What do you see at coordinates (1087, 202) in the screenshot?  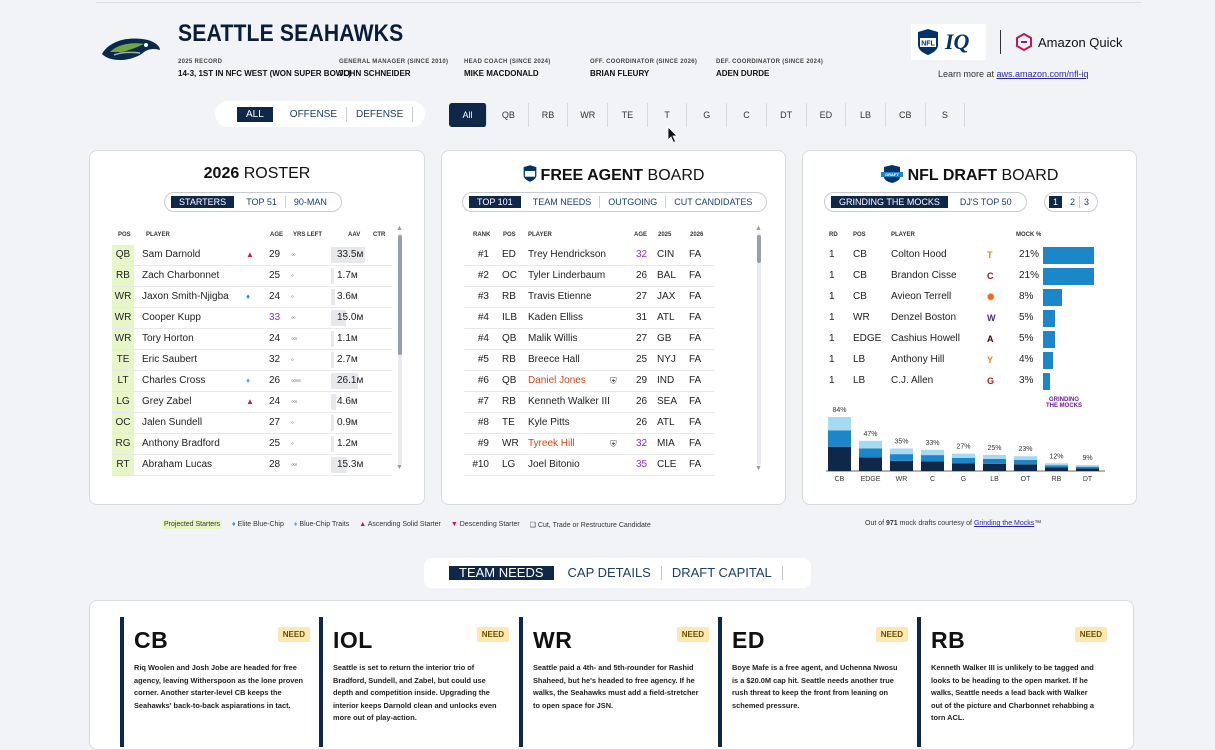 I see `page-3: 3` at bounding box center [1087, 202].